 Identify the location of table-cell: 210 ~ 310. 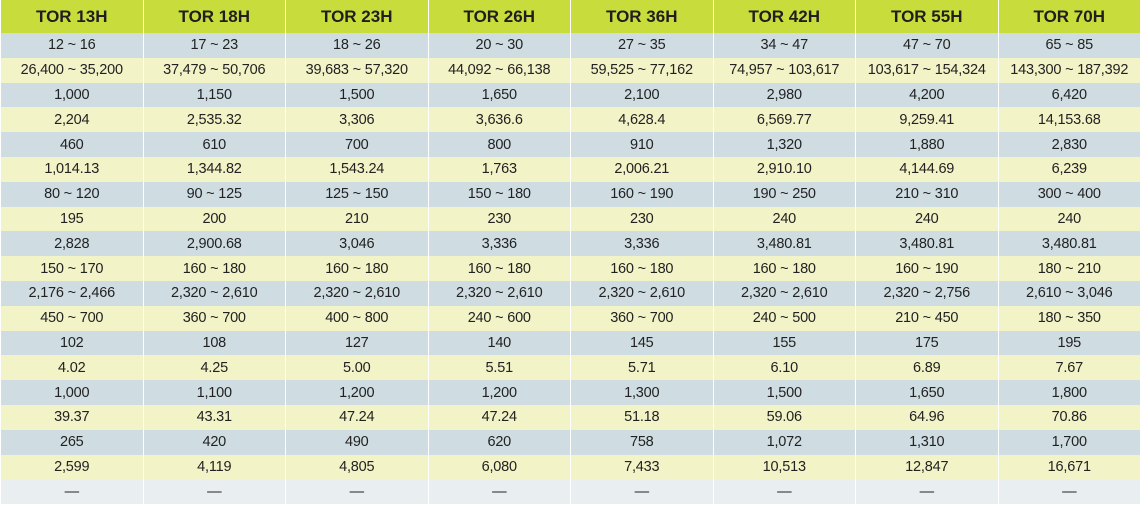
(927, 194).